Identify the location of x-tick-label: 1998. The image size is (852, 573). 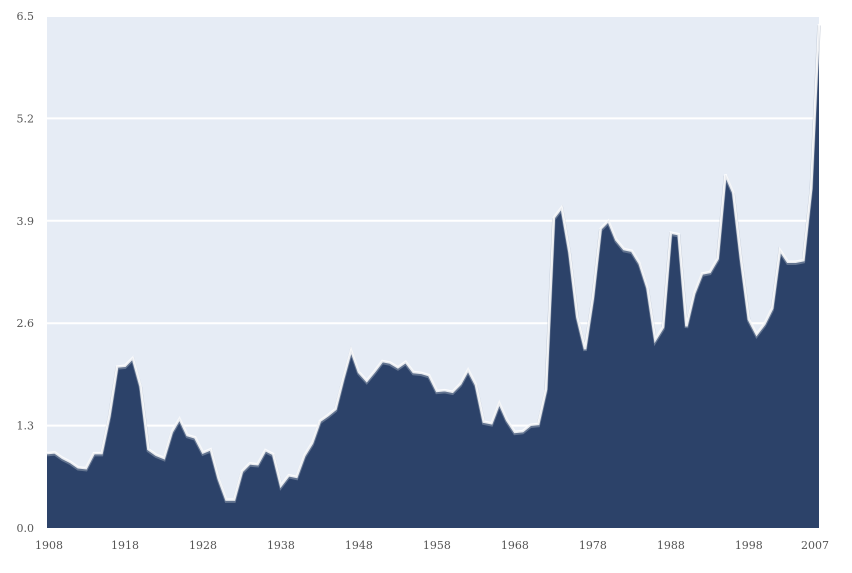
(749, 545).